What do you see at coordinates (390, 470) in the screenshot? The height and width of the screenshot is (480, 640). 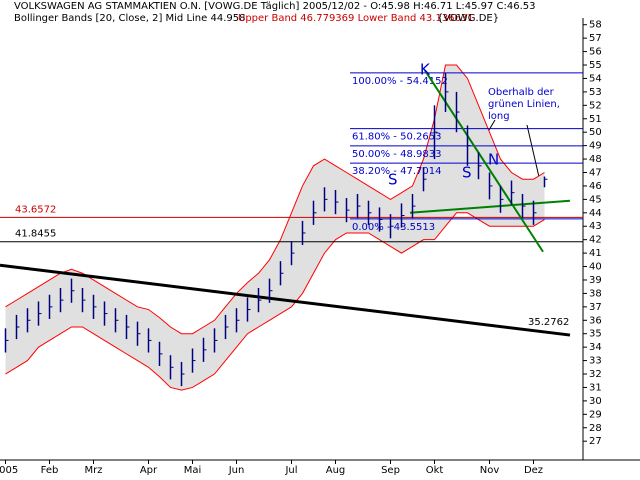 I see `x-tick-label: Sep` at bounding box center [390, 470].